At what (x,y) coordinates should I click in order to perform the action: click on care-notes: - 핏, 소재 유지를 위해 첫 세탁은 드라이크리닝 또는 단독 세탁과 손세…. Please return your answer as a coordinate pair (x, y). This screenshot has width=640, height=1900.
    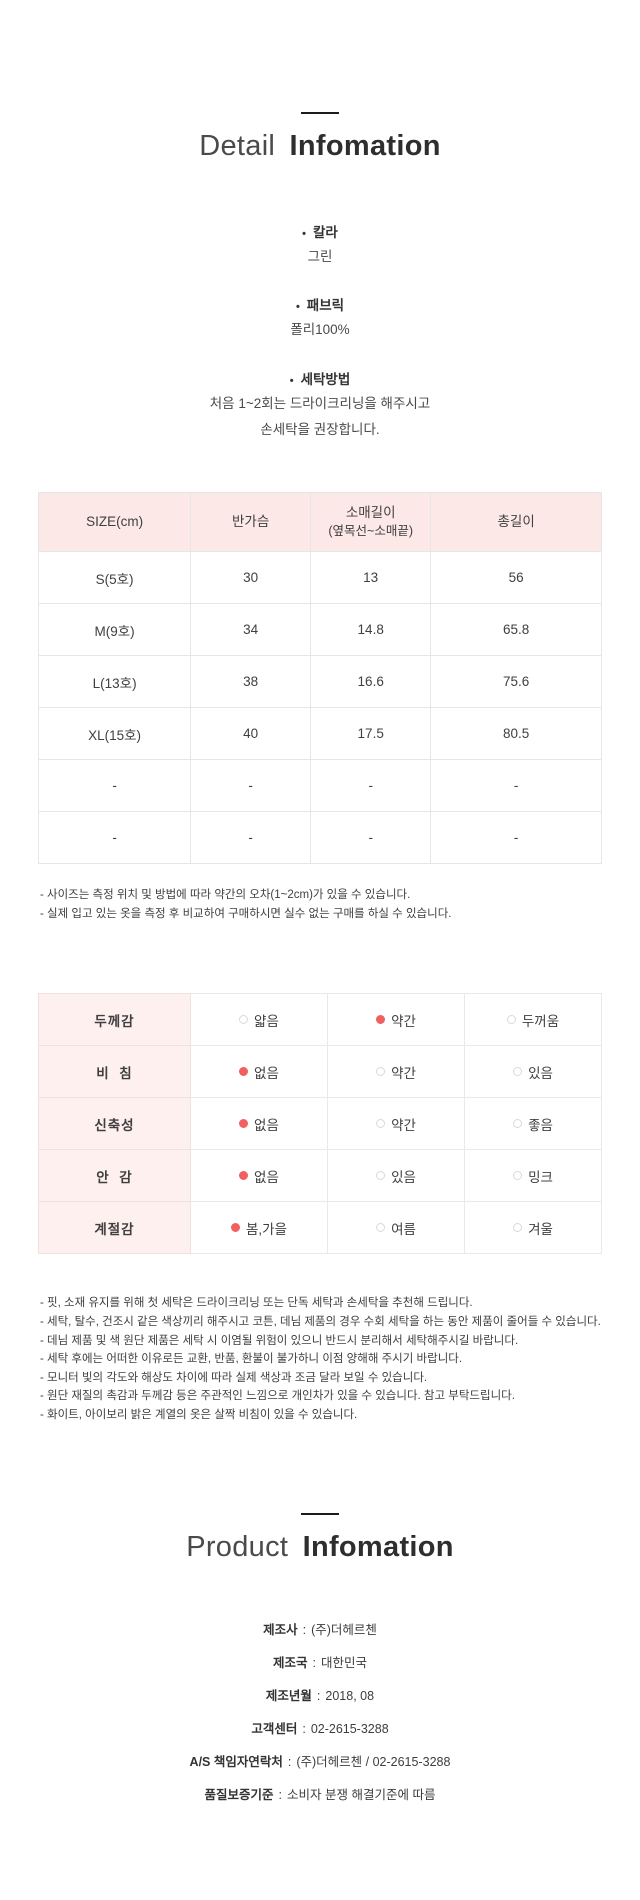
    Looking at the image, I should click on (330, 1359).